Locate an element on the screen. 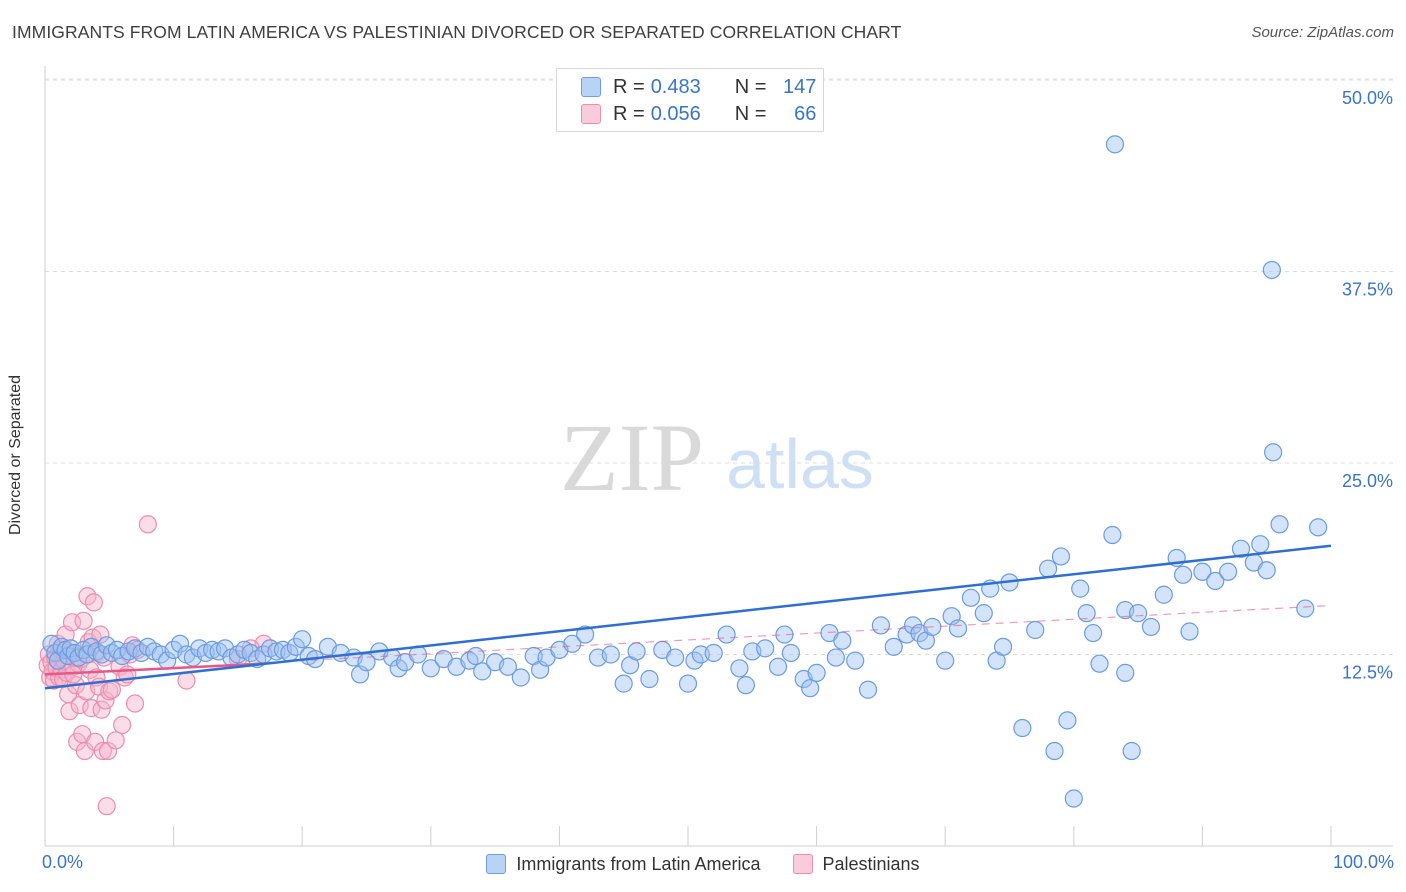 The image size is (1406, 892). legend-item-blue: Immigrants from Latin America is located at coordinates (623, 864).